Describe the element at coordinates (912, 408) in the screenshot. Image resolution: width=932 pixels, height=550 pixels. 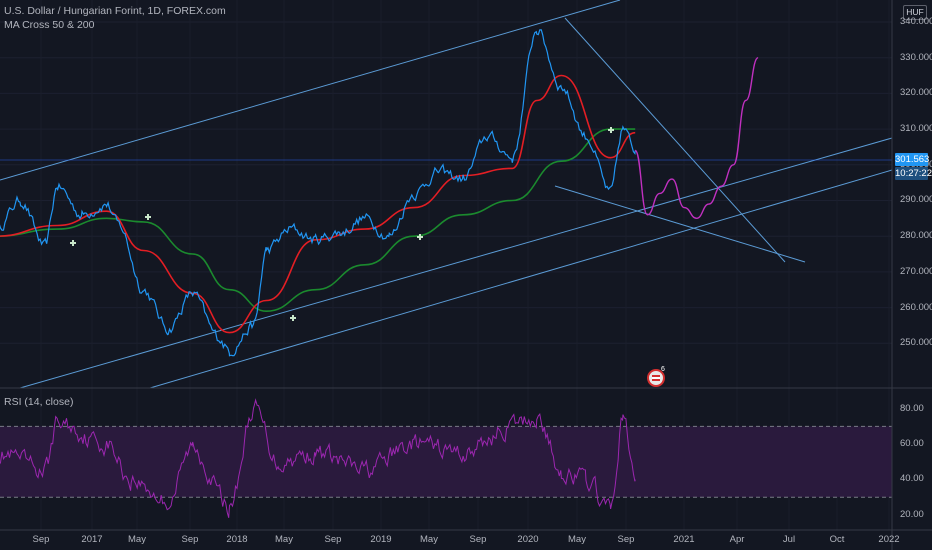
I see `rsi-tick-label: 80.00` at that location.